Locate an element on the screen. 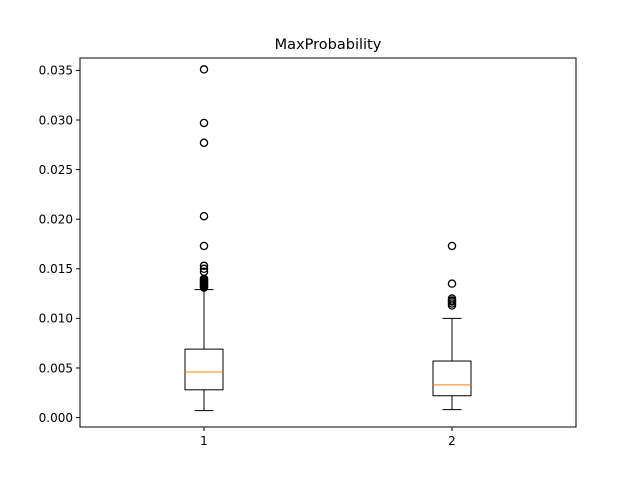 Image resolution: width=640 pixels, height=480 pixels. y-tick-label: 0.010 is located at coordinates (56, 319).